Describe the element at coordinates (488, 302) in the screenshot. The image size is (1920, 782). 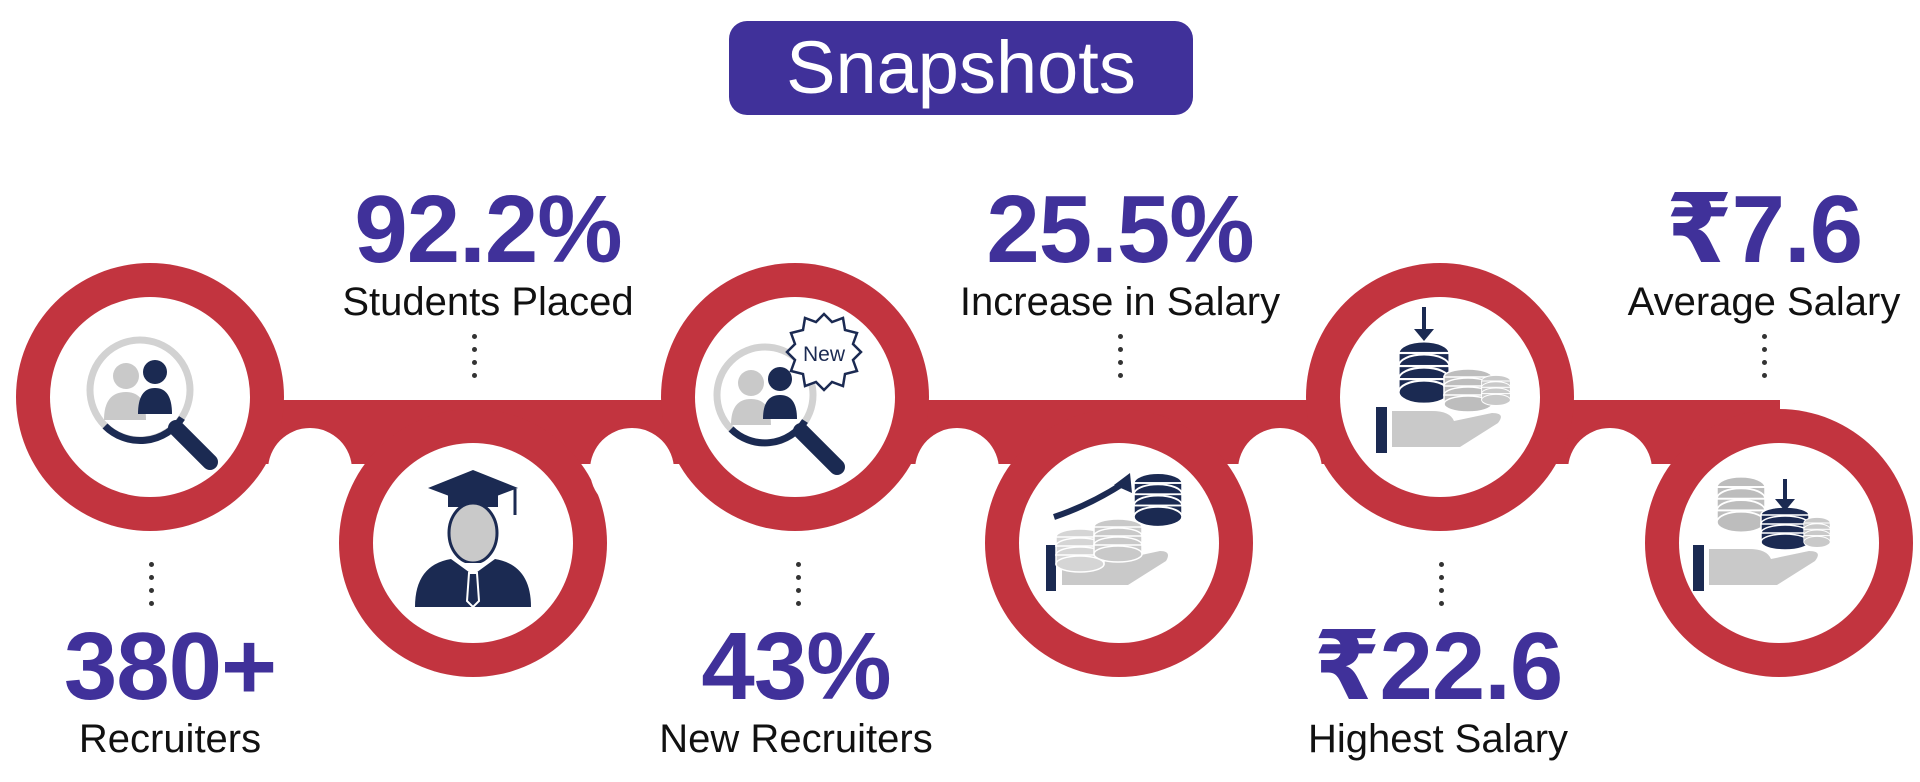
I see `stat-label: Students Placed` at that location.